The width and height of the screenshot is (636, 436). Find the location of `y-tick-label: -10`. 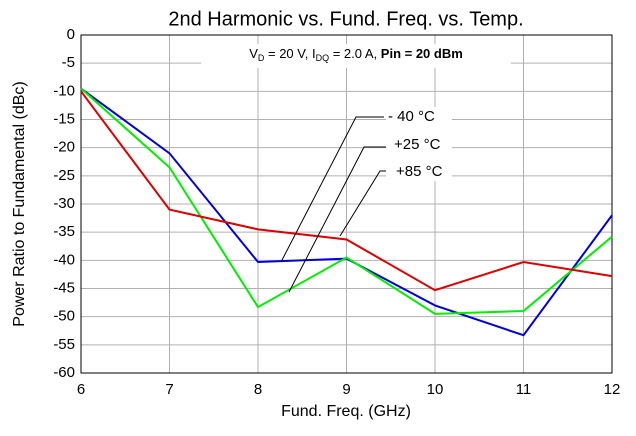

y-tick-label: -10 is located at coordinates (64, 90).